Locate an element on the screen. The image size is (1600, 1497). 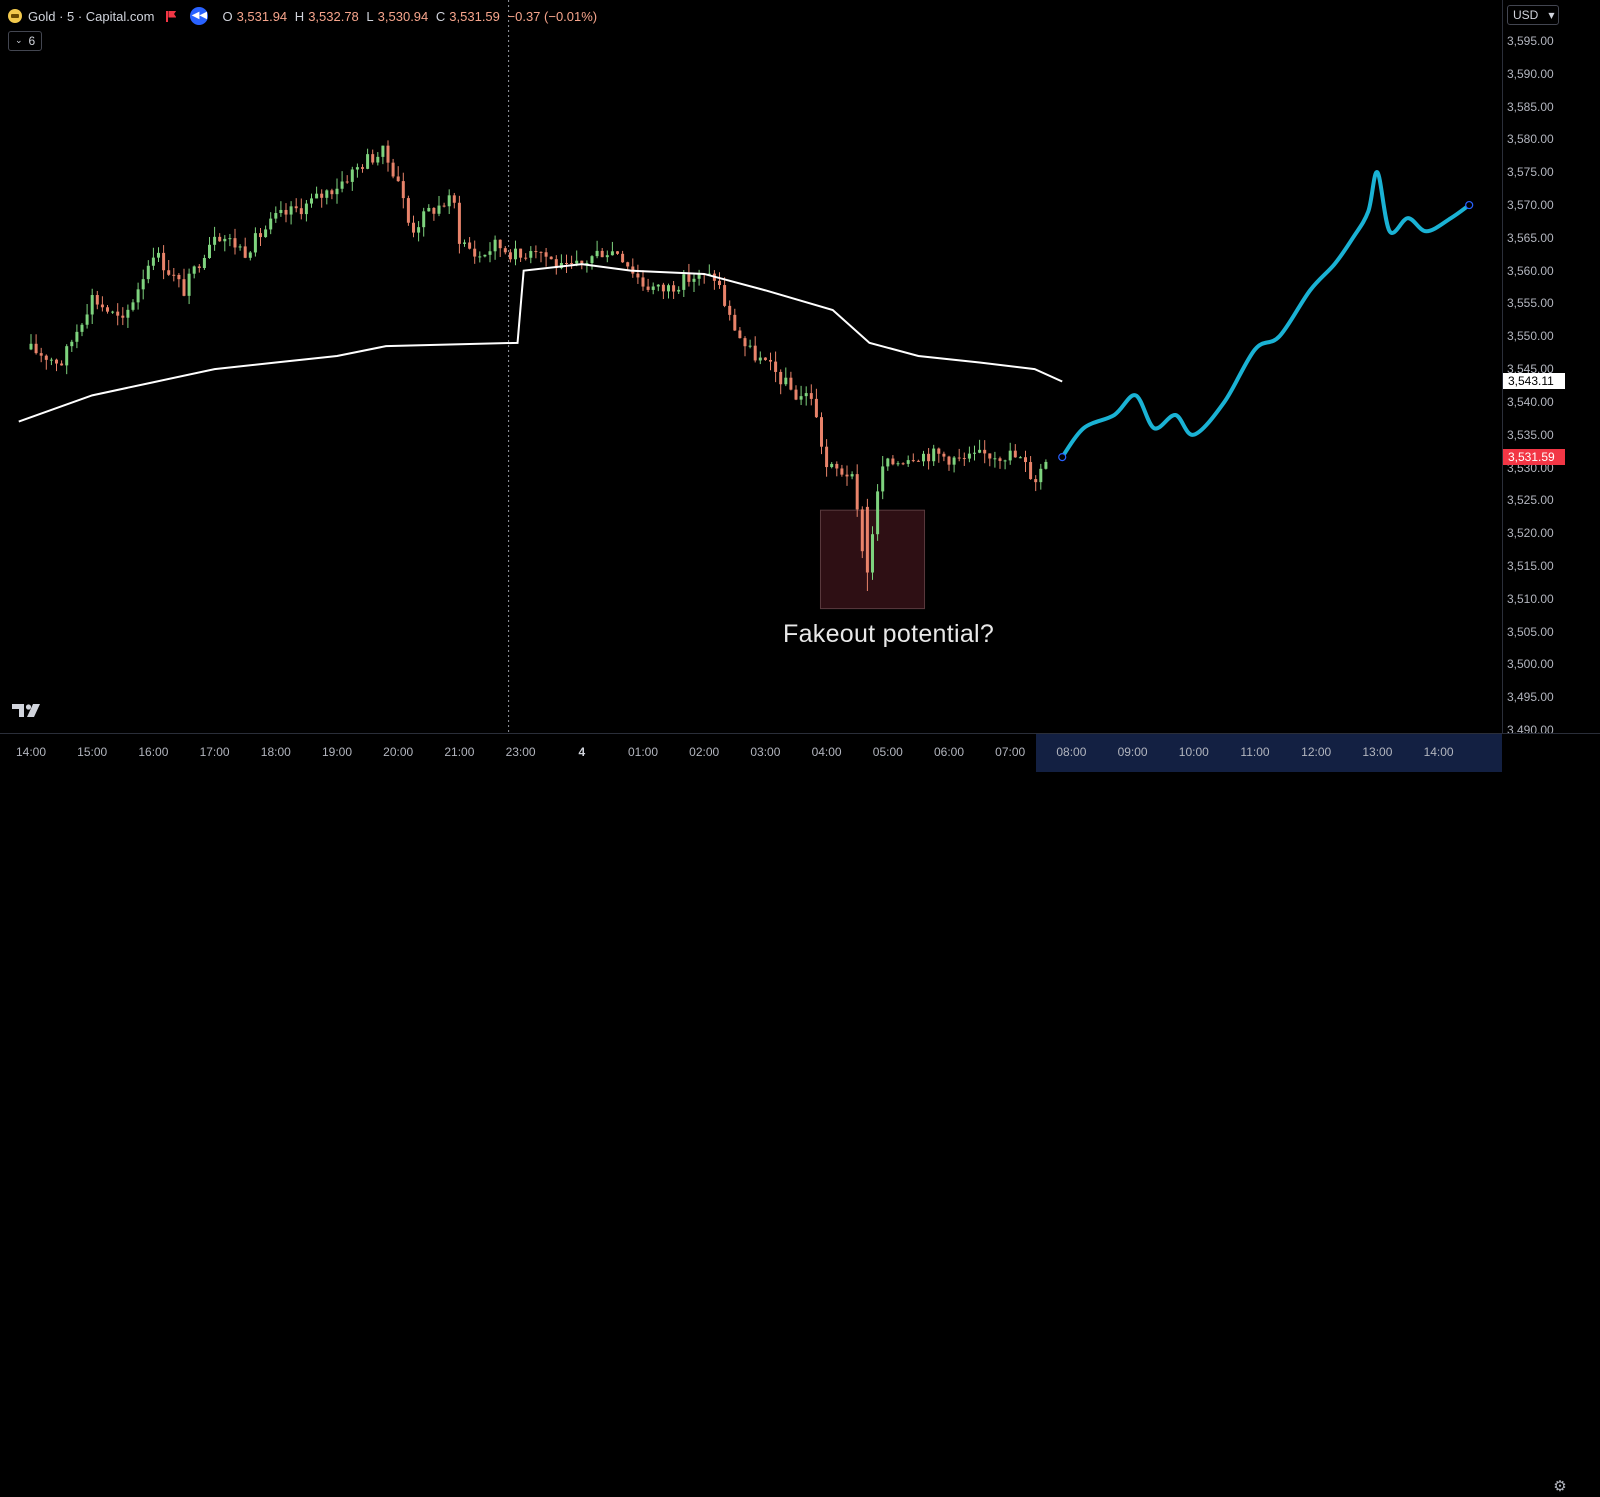
time-tick-label: 04:00 is located at coordinates (826, 752).